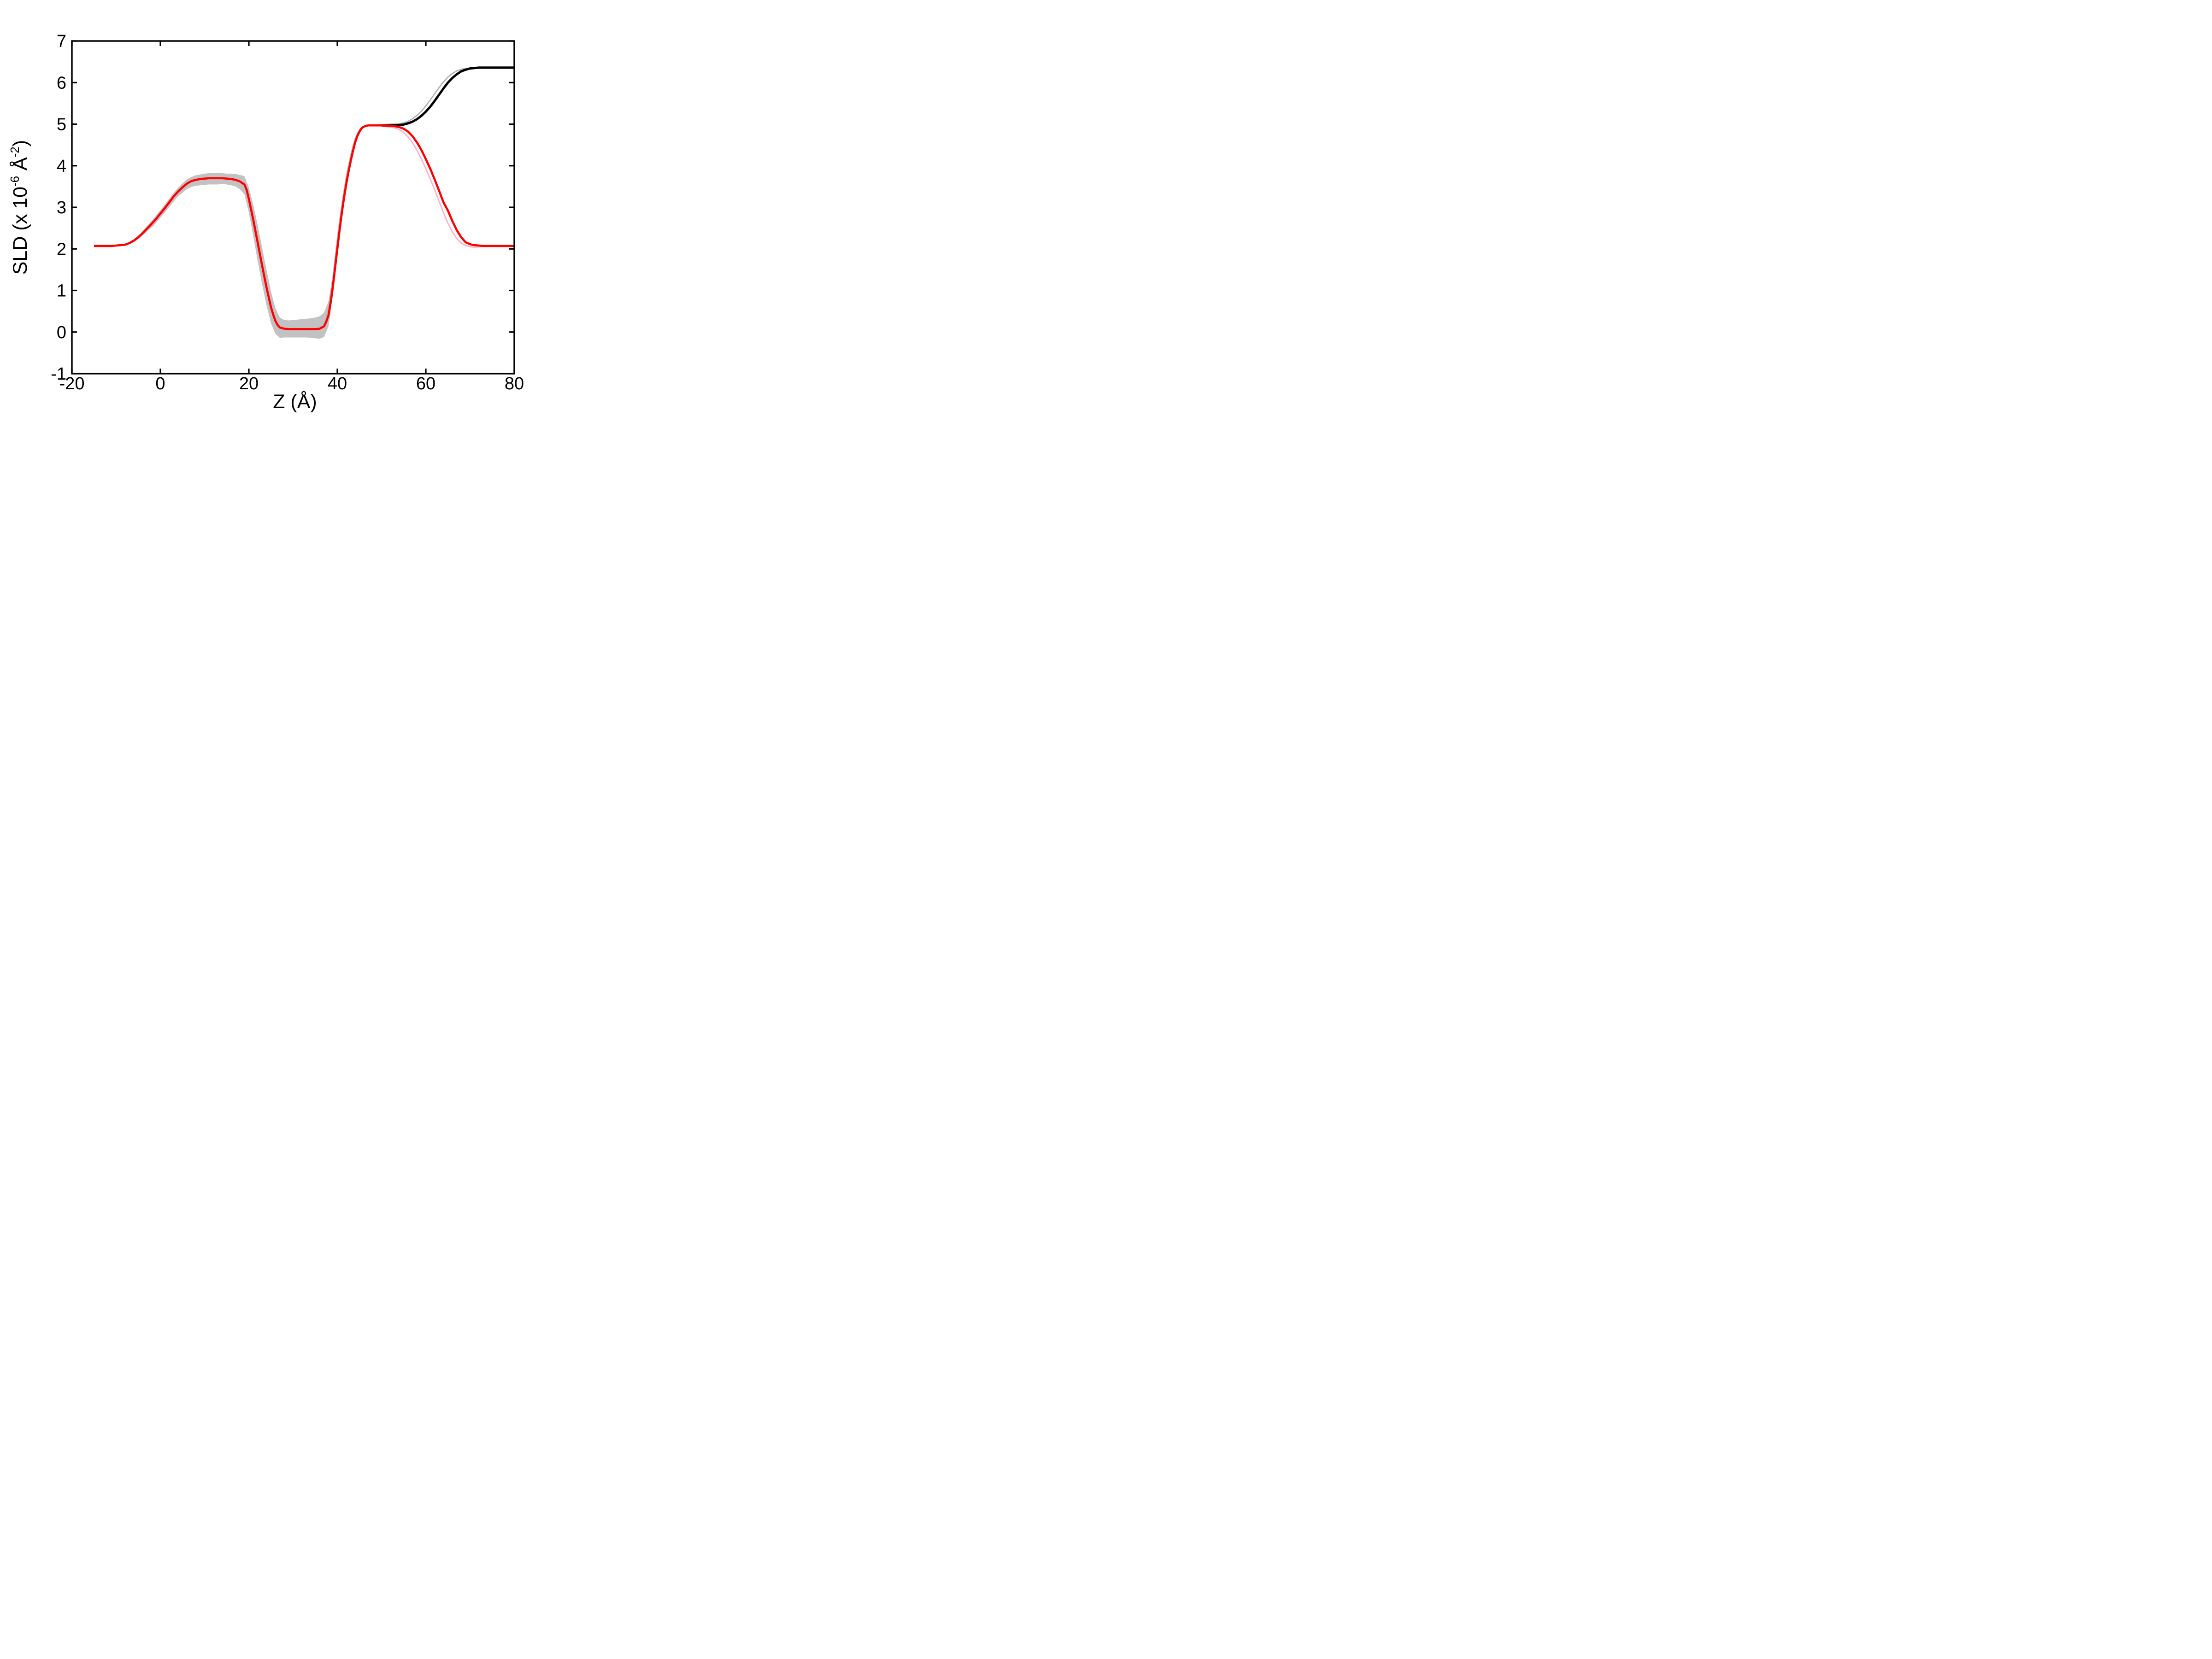 Image resolution: width=2212 pixels, height=1659 pixels. I want to click on y-axis-label-prefix: SLD (x 10, so click(20, 231).